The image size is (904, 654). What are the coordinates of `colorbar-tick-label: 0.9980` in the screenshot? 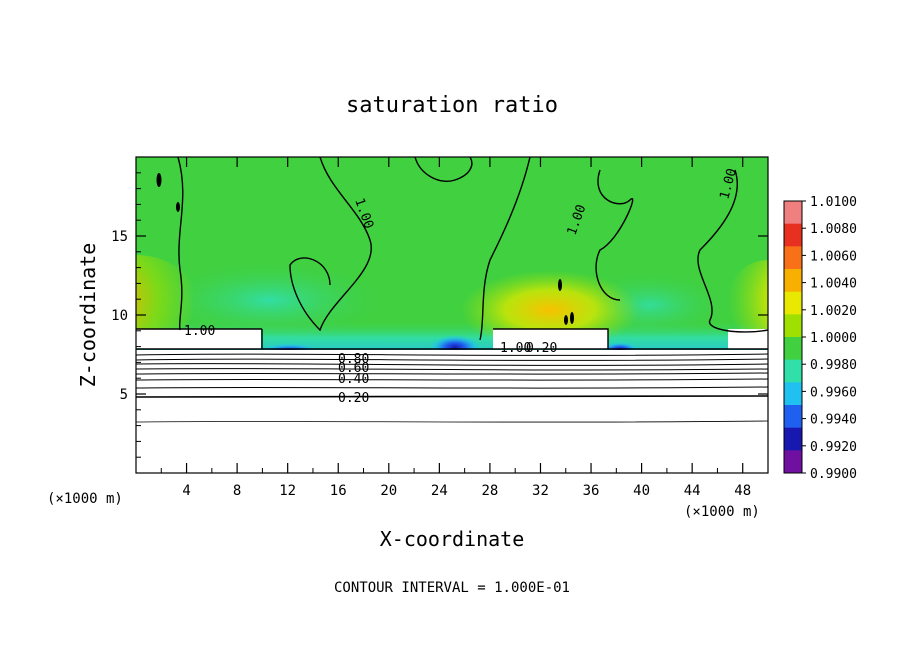 It's located at (833, 365).